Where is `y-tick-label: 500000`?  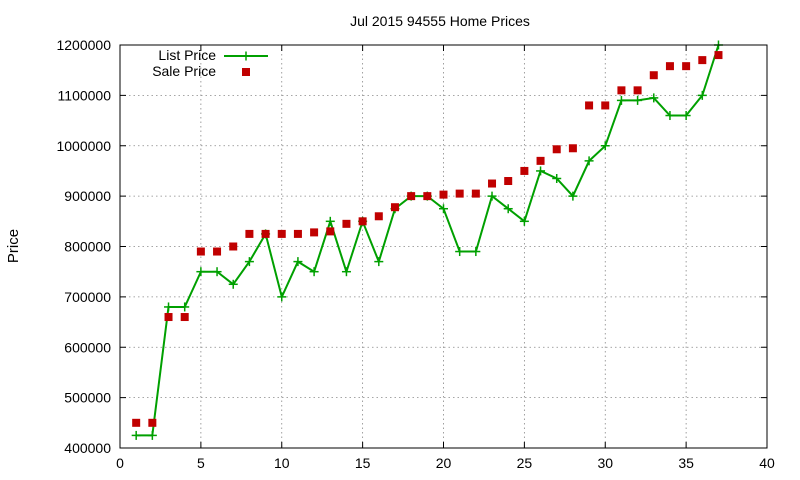 y-tick-label: 500000 is located at coordinates (87, 398).